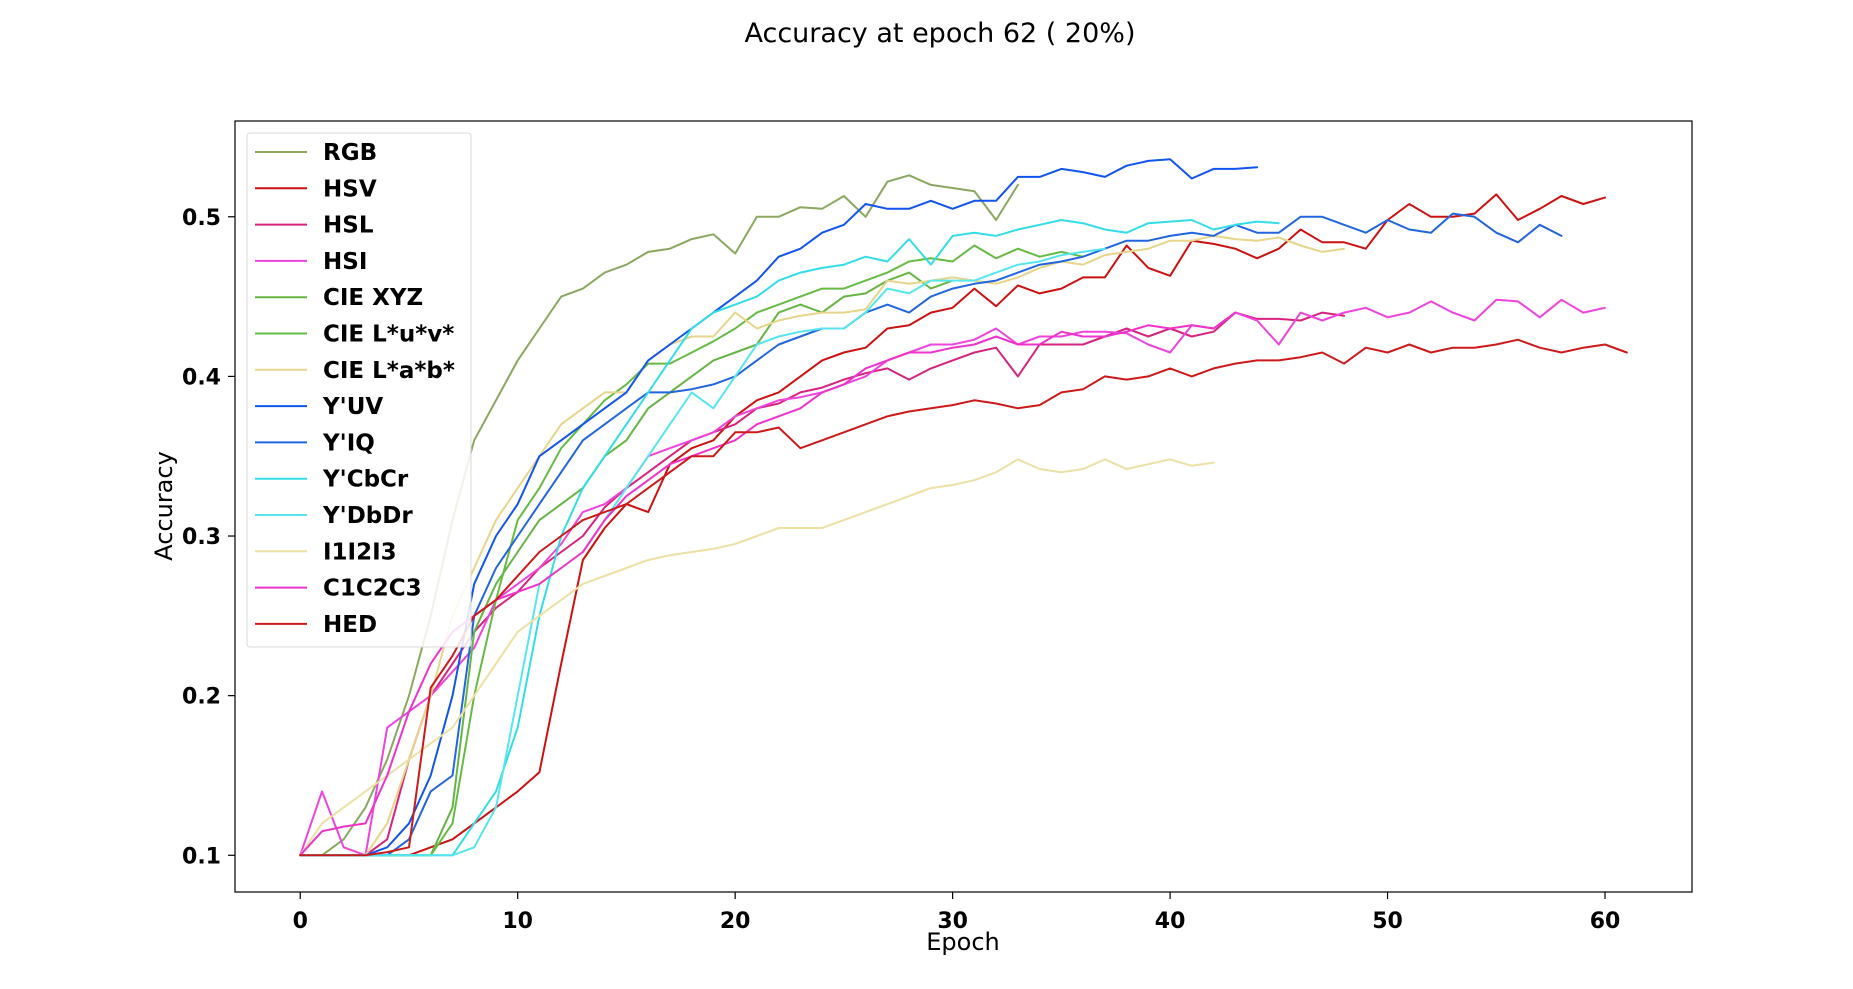 The image size is (1853, 989). I want to click on y-tick-label-0: 0.1, so click(201, 856).